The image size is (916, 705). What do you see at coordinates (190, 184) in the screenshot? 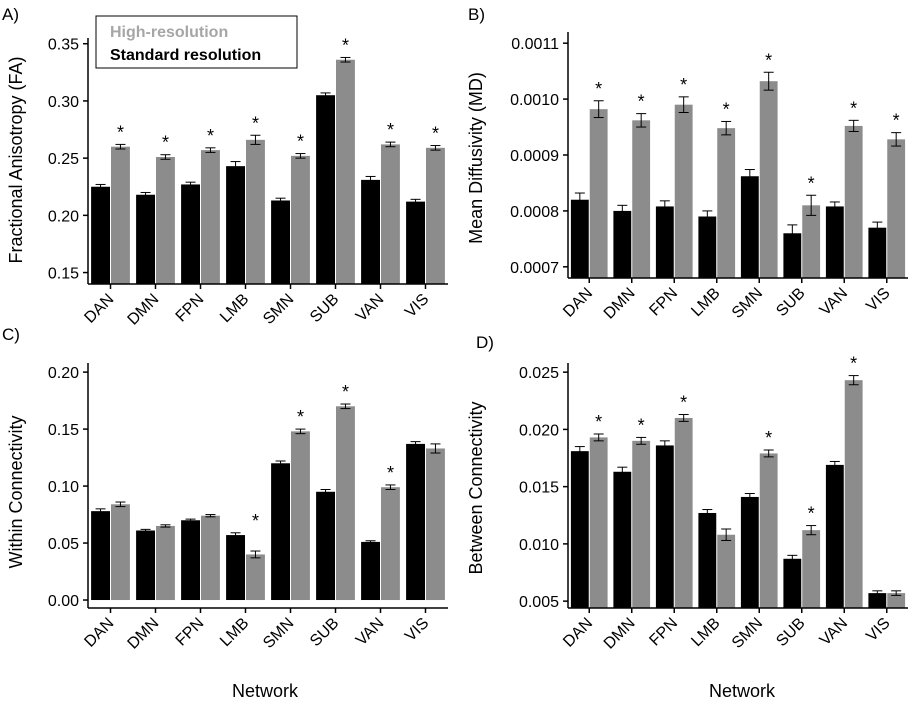
I see `error-bar-standard-fpn` at bounding box center [190, 184].